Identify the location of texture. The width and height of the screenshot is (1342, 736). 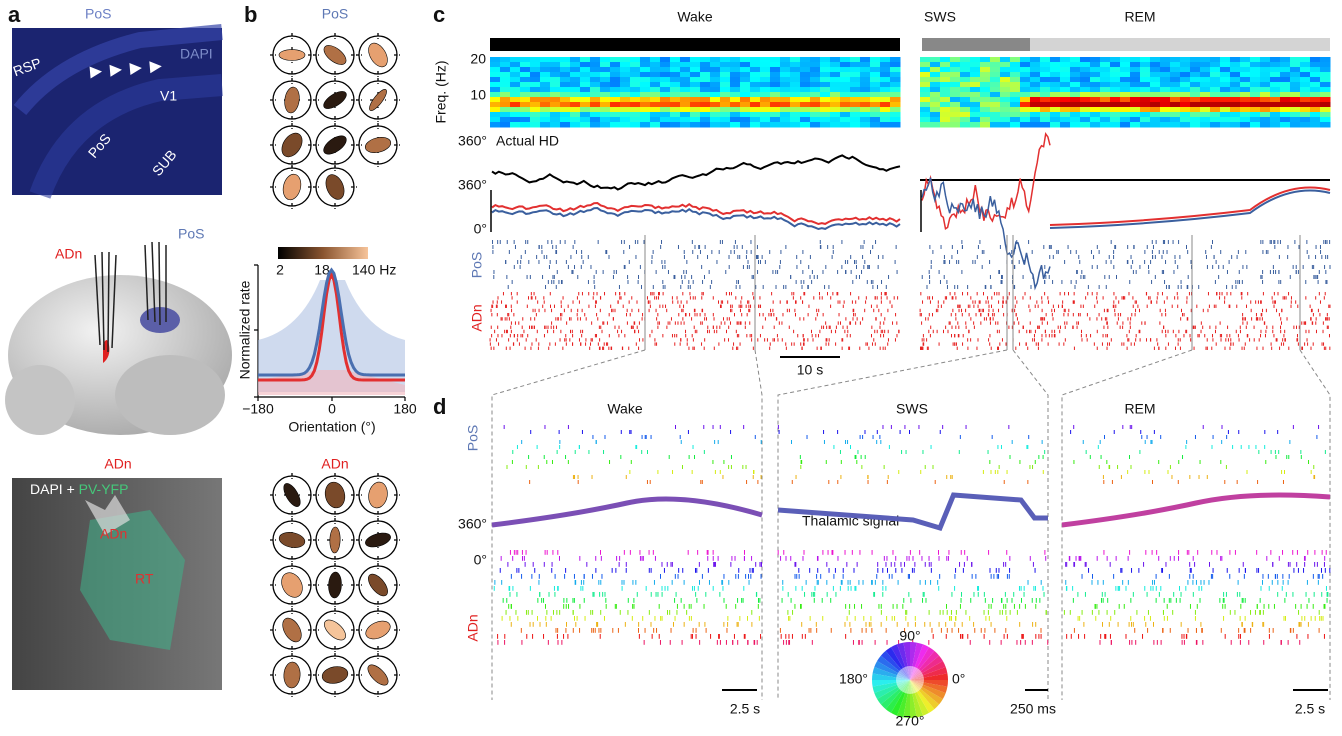
(107, 515).